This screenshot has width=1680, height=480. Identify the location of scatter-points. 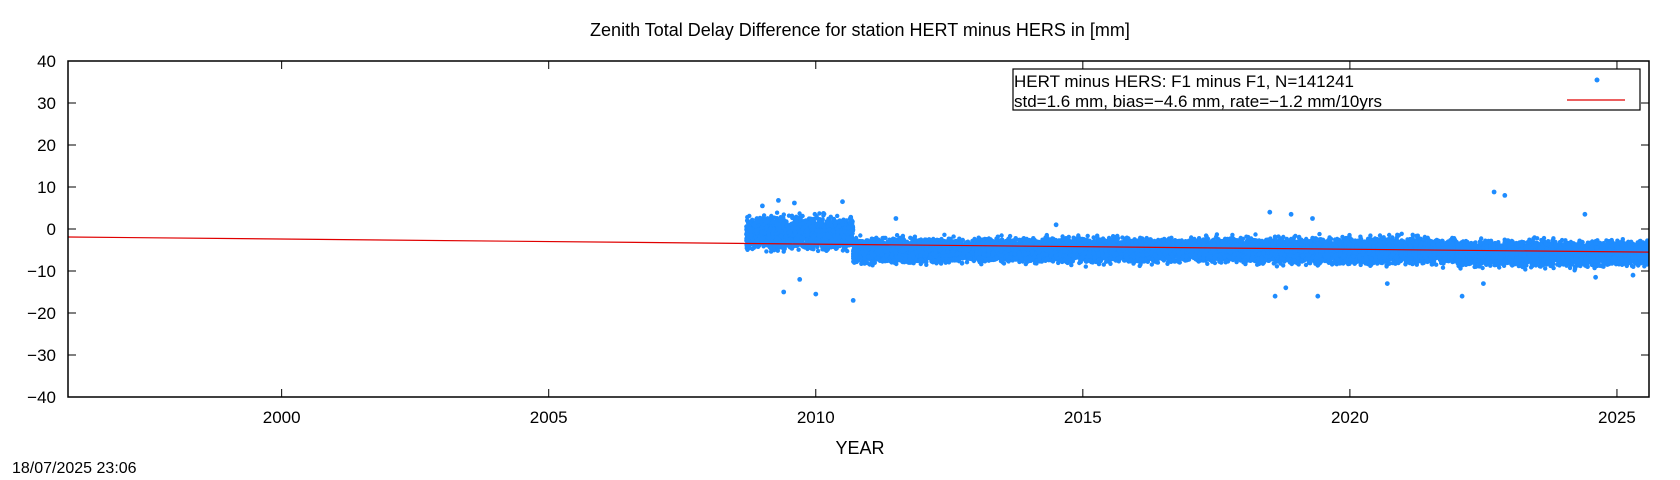
(1196, 246).